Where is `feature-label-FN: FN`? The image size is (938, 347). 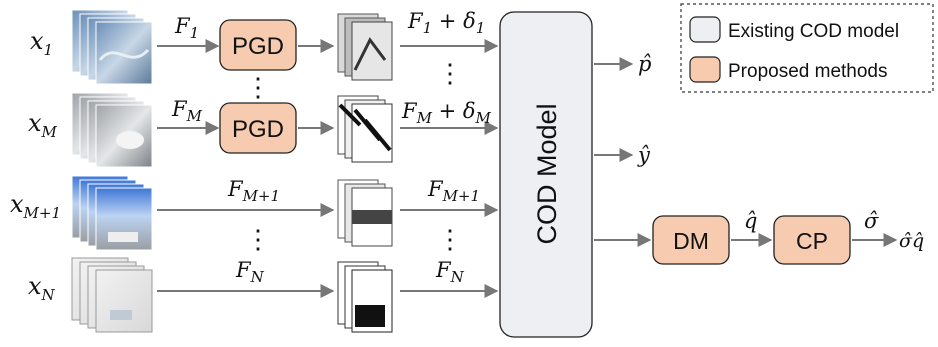 feature-label-FN: FN is located at coordinates (250, 272).